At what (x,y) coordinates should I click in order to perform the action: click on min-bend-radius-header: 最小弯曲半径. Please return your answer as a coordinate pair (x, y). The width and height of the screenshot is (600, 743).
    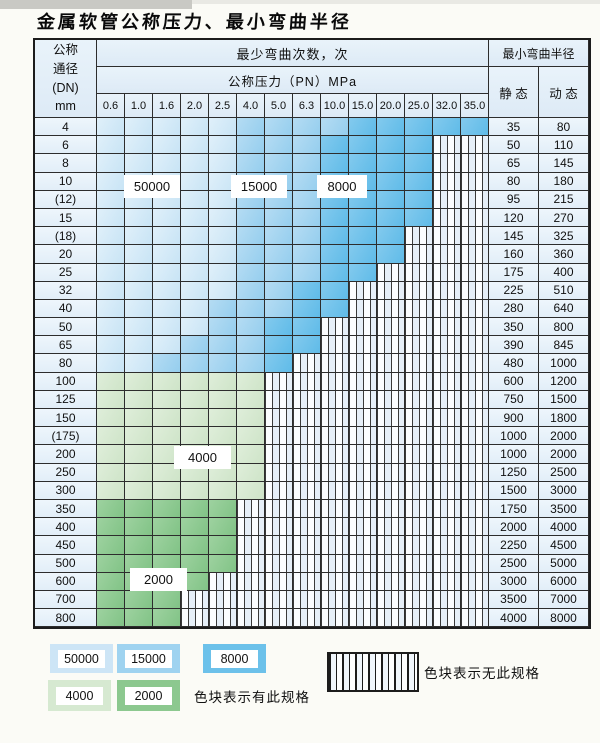
    Looking at the image, I should click on (539, 53).